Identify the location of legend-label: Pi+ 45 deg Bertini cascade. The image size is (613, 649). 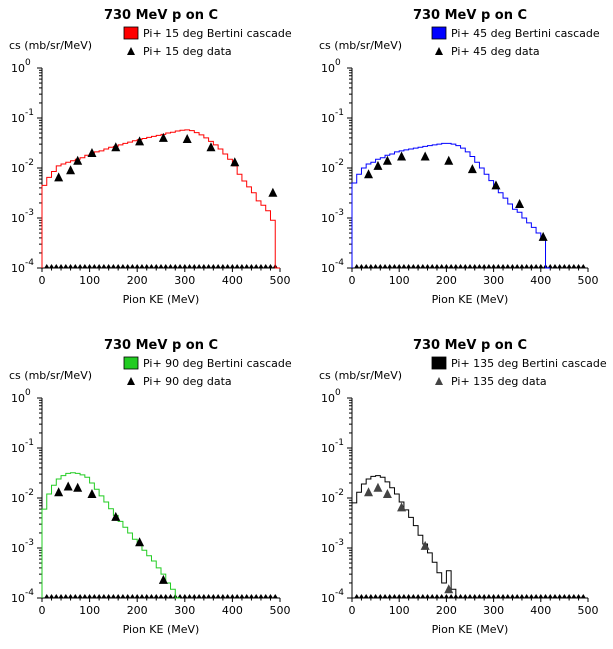
(525, 33).